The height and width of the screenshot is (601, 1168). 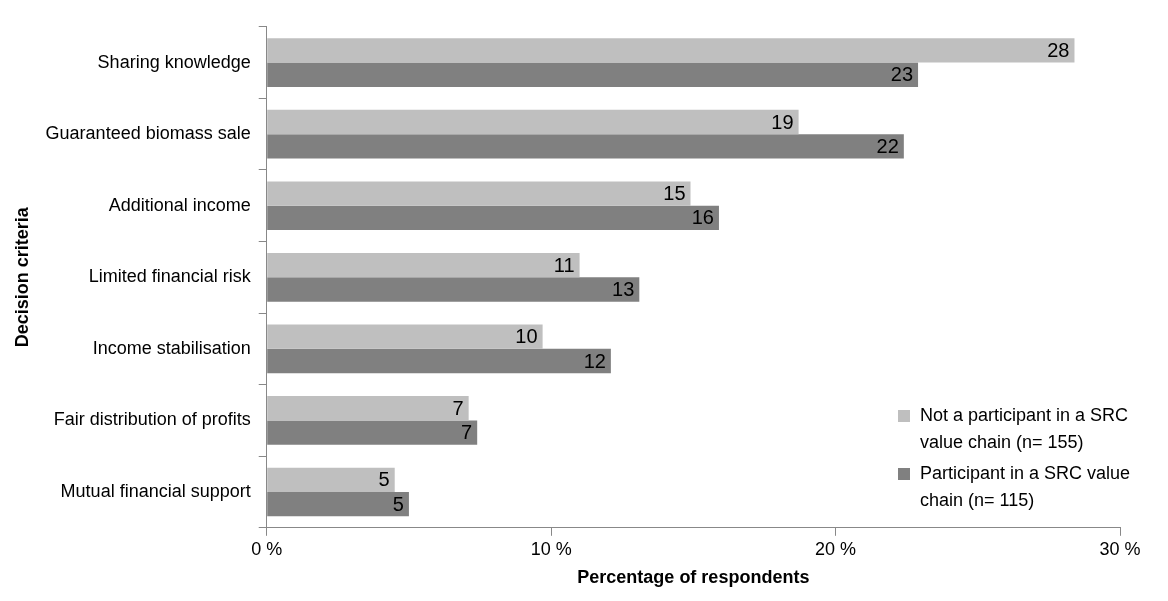 I want to click on y-tick-label: Limited financial risk, so click(x=170, y=276).